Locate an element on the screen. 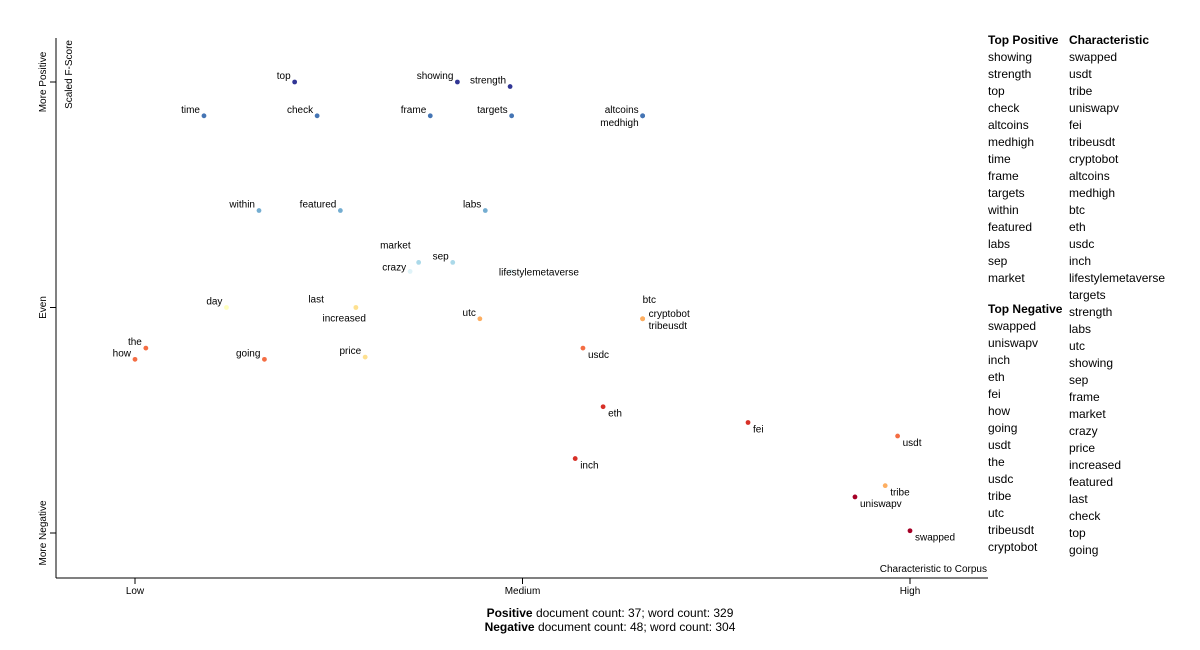  top-positive-term-showing: showing is located at coordinates (1010, 57).